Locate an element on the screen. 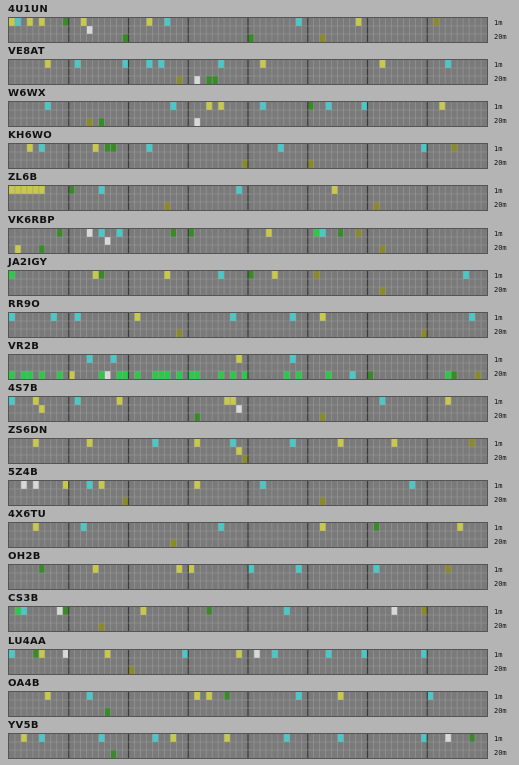  station-row: RR9O 1m 20m is located at coordinates (259, 320).